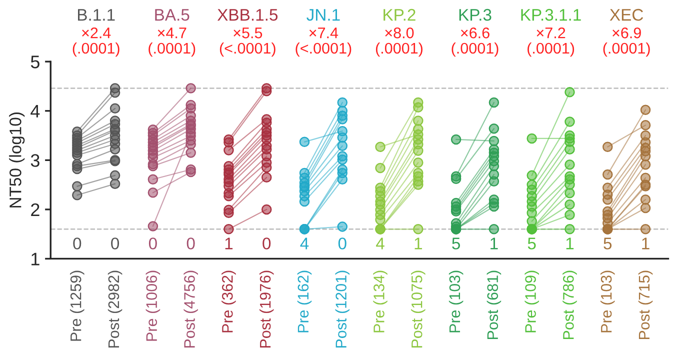 Image resolution: width=675 pixels, height=352 pixels. I want to click on text: ×7.2 (.0001), so click(551, 42).